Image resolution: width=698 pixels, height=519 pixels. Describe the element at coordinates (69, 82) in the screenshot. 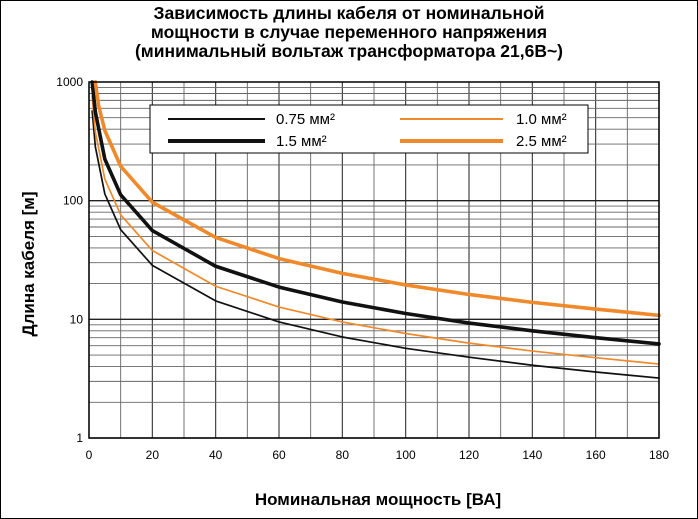

I see `y-tick-label: 1000` at that location.